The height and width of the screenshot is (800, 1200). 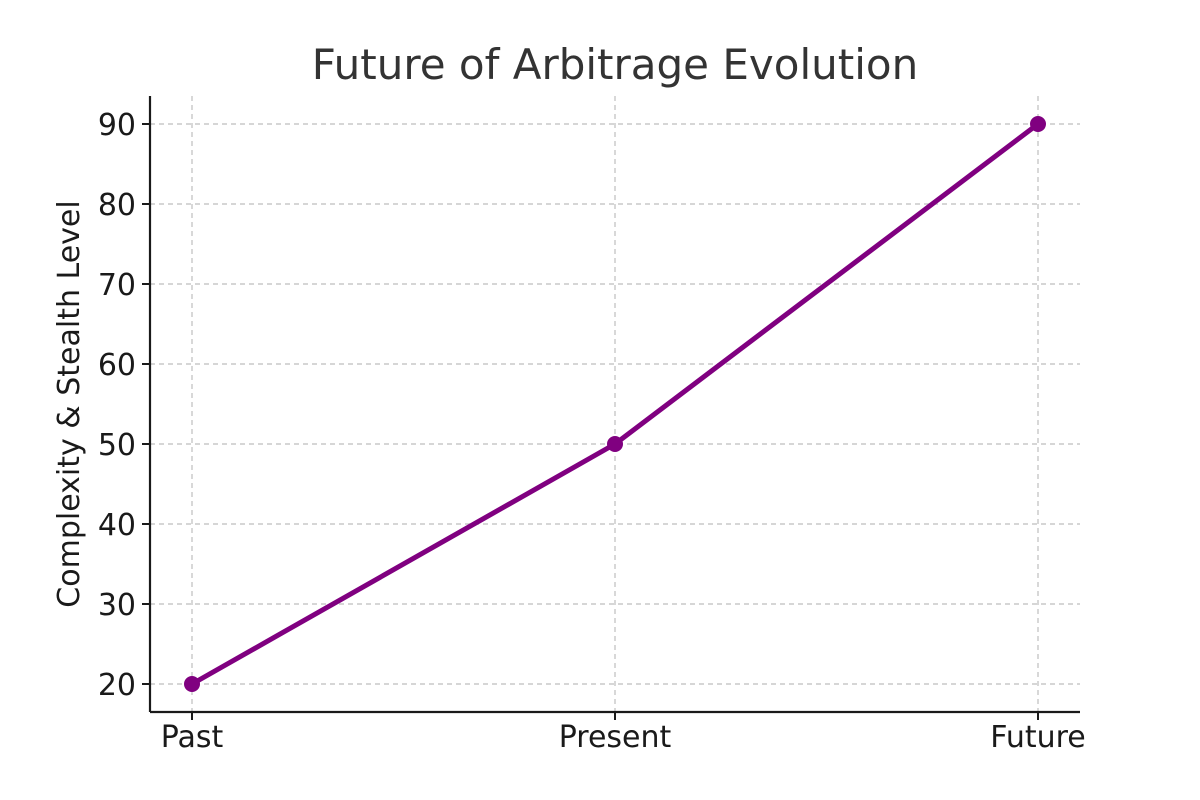 What do you see at coordinates (117, 605) in the screenshot?
I see `y-tick-label: 30` at bounding box center [117, 605].